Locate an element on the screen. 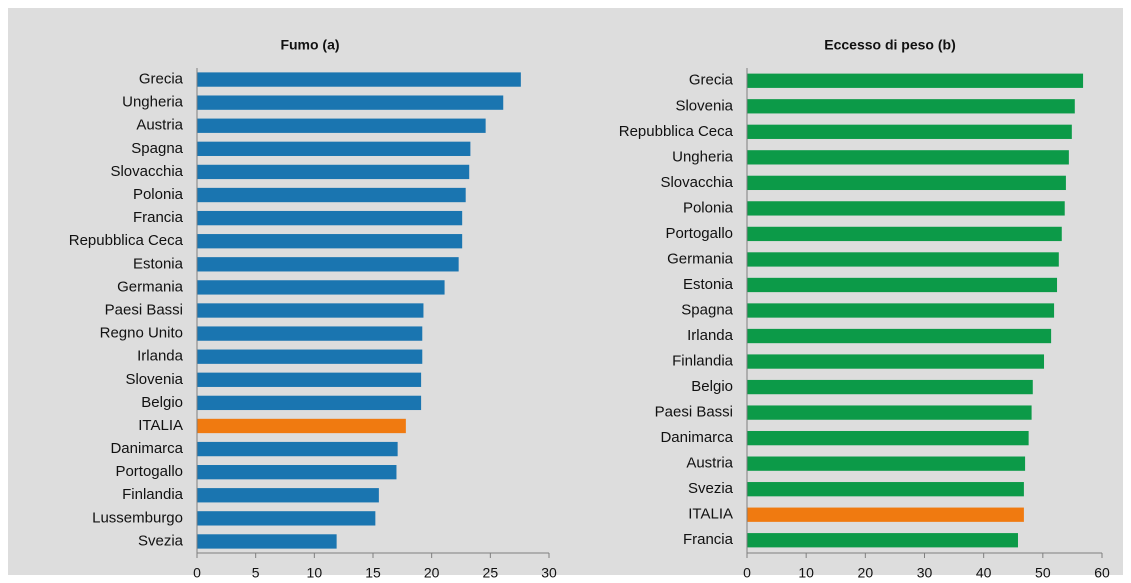 This screenshot has width=1131, height=583. chart-title: Eccesso di peso (b) is located at coordinates (889, 45).